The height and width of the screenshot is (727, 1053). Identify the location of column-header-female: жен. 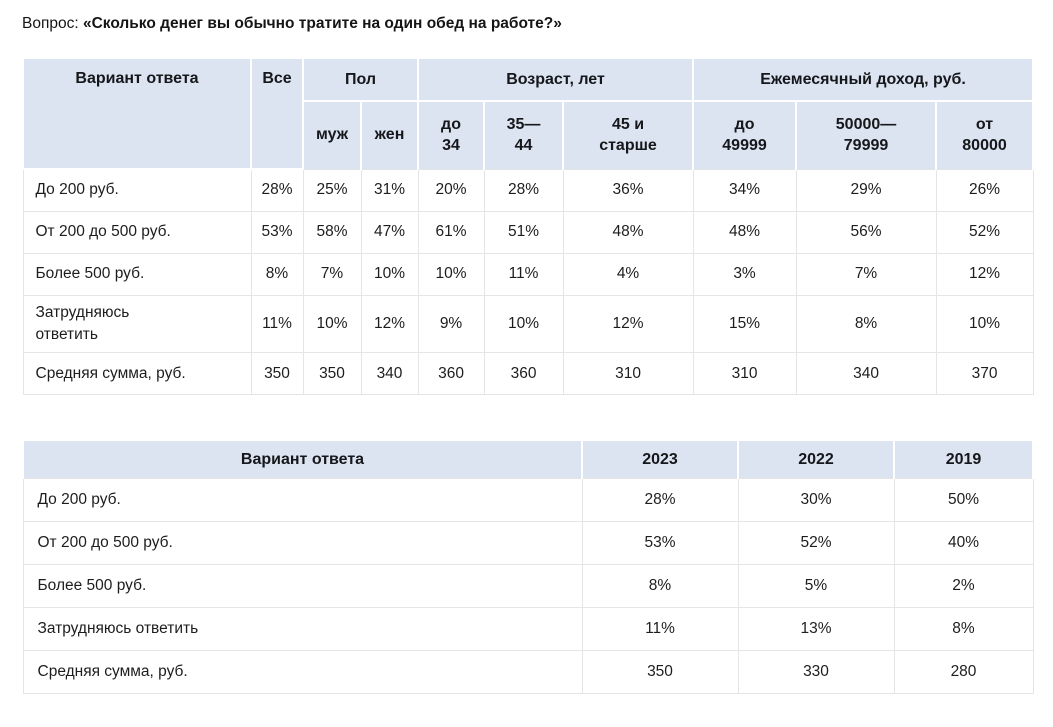
(389, 135).